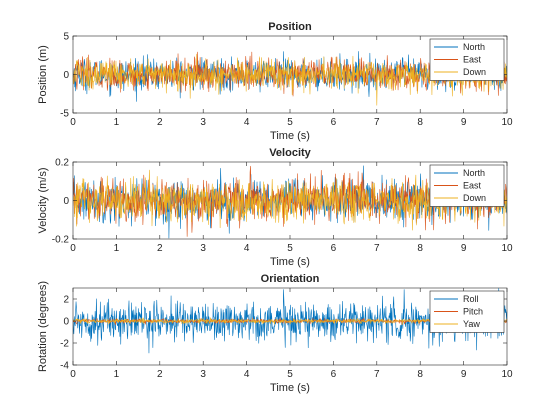 The image size is (560, 420). Describe the element at coordinates (471, 299) in the screenshot. I see `legend-entry-roll: Roll` at that location.